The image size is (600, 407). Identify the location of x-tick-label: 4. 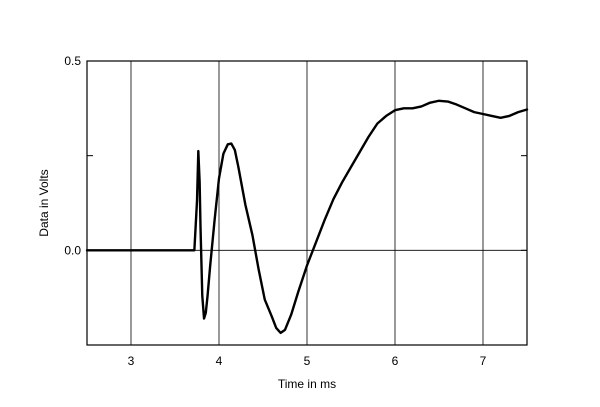
(219, 361).